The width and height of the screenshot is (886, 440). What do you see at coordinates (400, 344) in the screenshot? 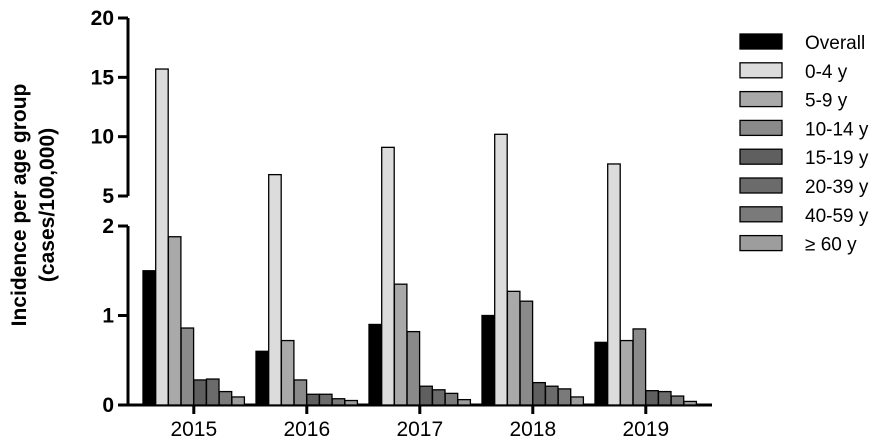
I see `bar-2017-5-9-y` at bounding box center [400, 344].